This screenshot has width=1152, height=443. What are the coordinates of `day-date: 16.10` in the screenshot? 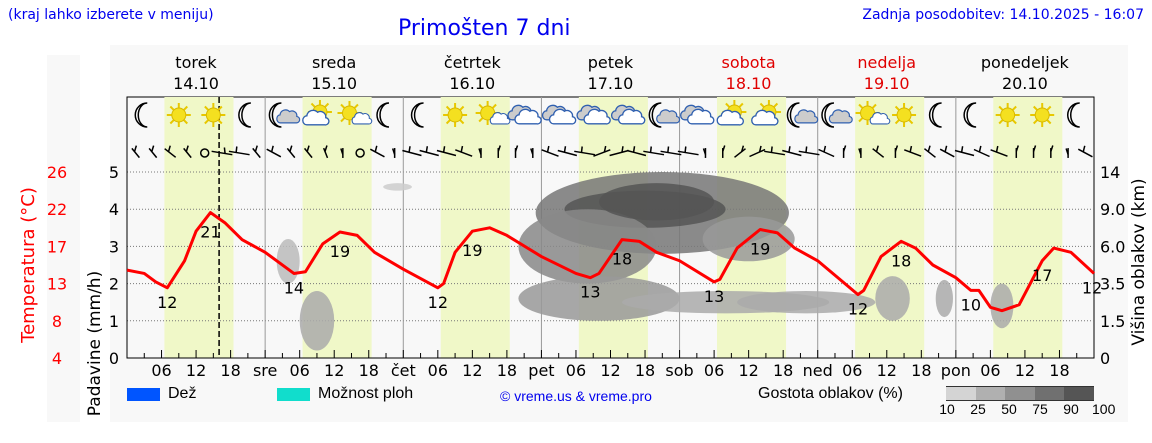 It's located at (472, 83).